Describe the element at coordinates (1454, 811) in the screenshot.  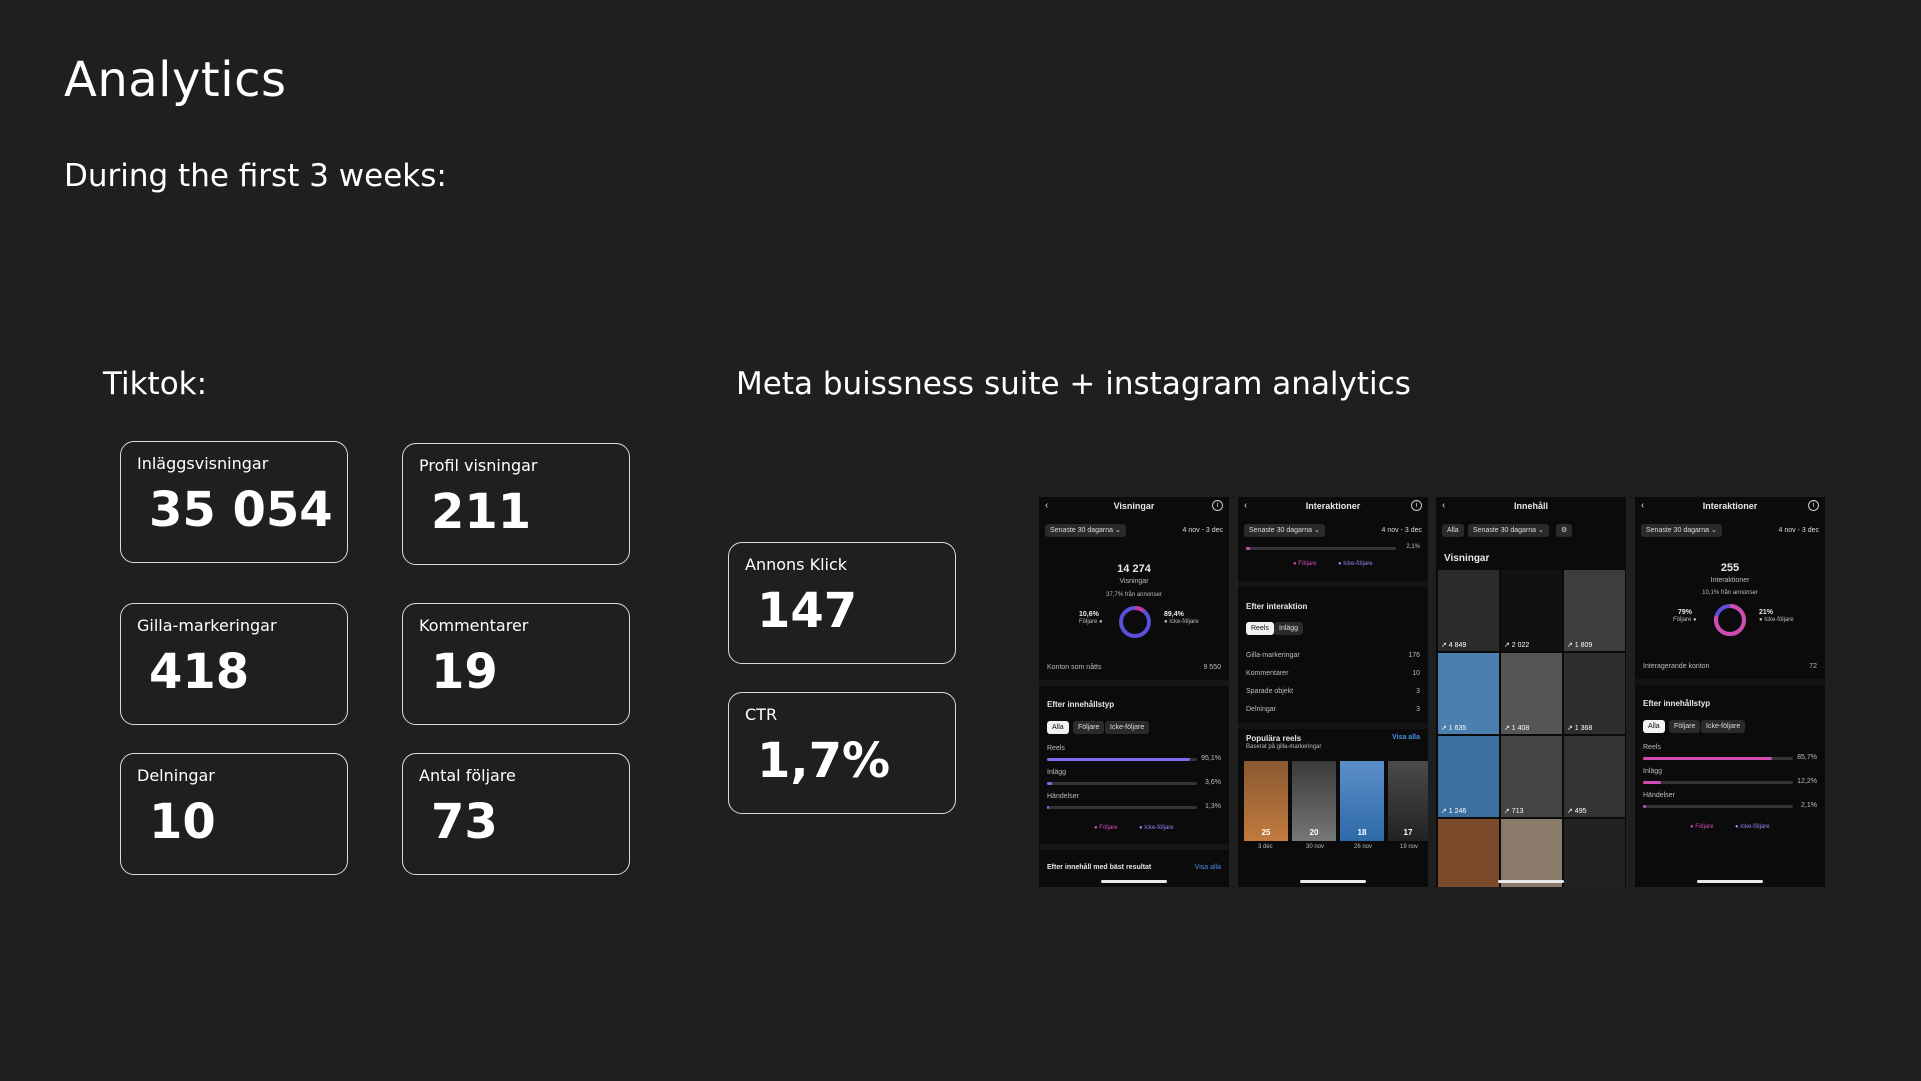
I see `views-count: ↗ 1 246` at that location.